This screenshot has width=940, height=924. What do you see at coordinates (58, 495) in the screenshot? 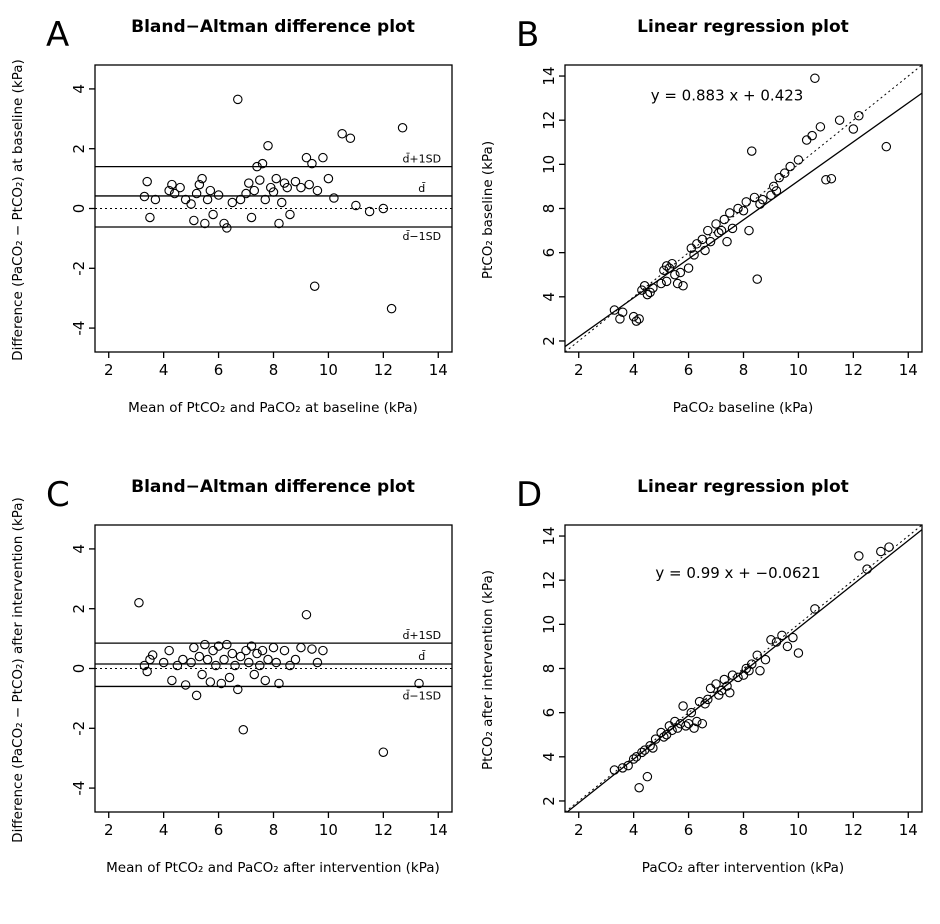
I see `panel-letter: C` at bounding box center [58, 495].